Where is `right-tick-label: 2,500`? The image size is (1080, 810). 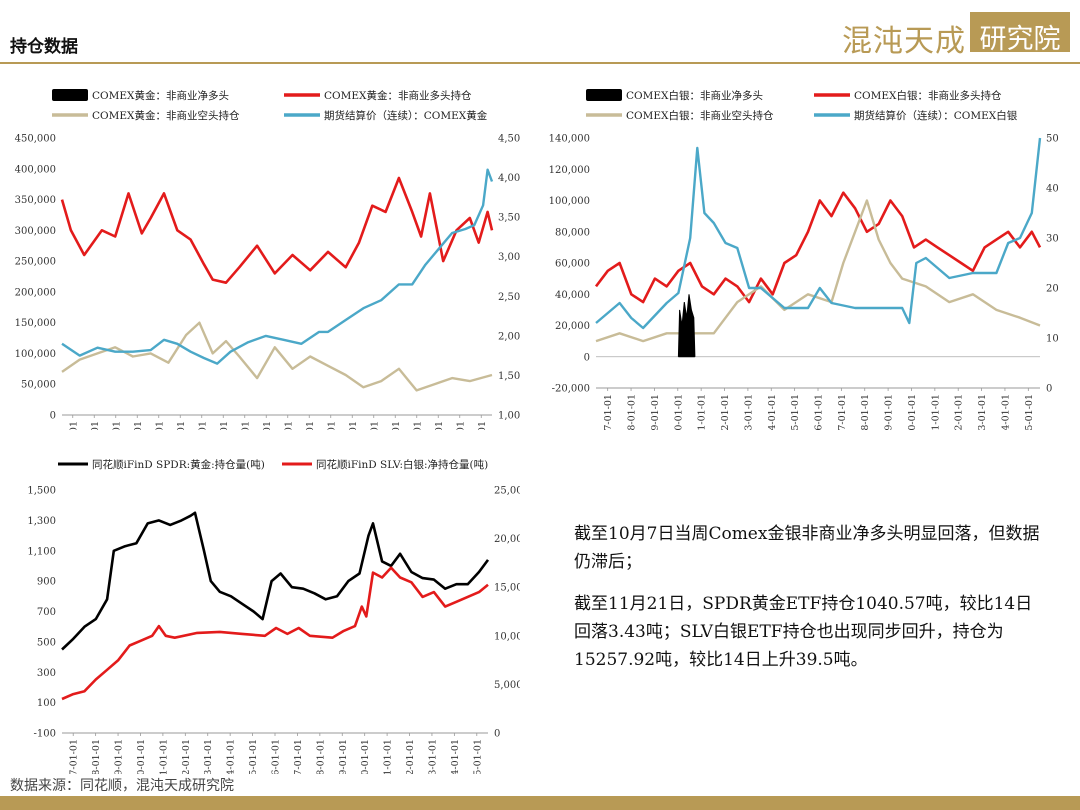 right-tick-label: 2,500 is located at coordinates (509, 297).